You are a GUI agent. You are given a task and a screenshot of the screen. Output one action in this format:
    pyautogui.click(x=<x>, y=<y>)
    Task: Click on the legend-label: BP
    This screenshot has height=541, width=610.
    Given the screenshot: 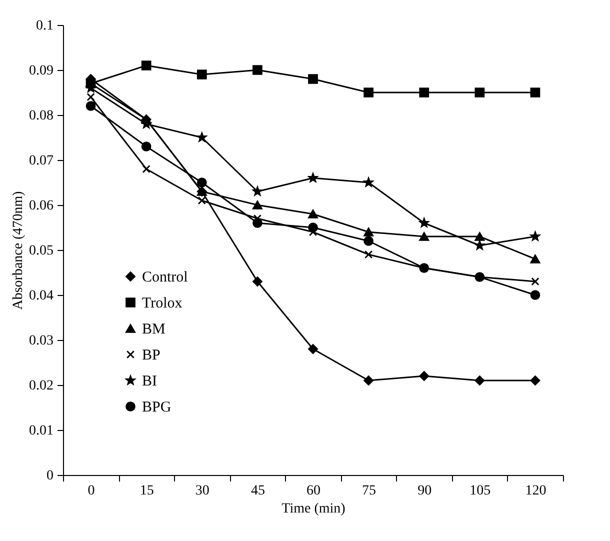 What is the action you would take?
    pyautogui.click(x=151, y=356)
    